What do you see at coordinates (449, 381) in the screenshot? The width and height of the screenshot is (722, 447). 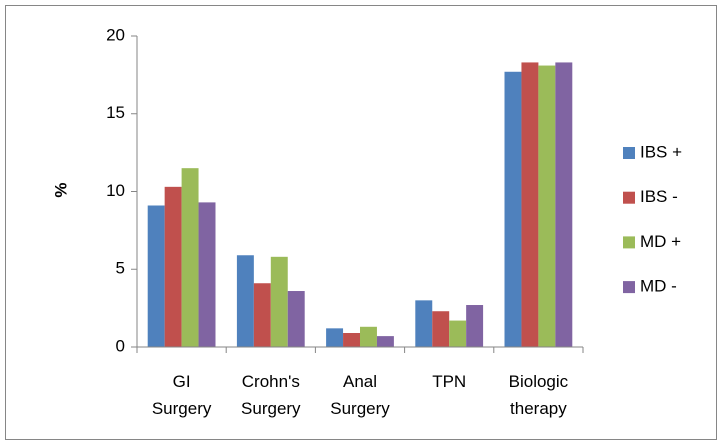 I see `x-tick-label: TPN` at bounding box center [449, 381].